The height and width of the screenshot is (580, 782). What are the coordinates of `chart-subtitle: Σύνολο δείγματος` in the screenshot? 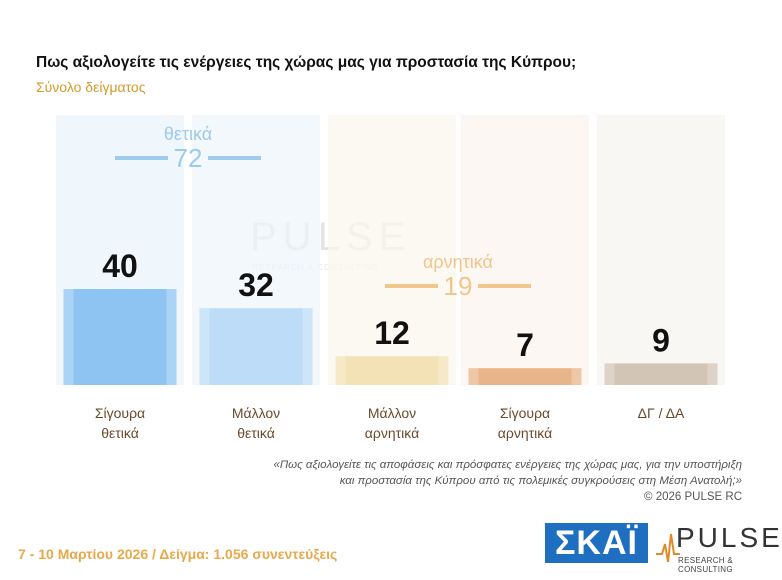 It's located at (91, 87).